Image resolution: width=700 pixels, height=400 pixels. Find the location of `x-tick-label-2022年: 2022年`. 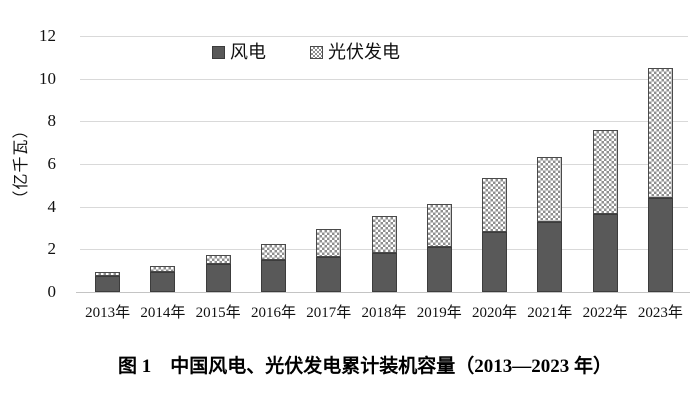

x-tick-label-2022年: 2022年 is located at coordinates (605, 313).